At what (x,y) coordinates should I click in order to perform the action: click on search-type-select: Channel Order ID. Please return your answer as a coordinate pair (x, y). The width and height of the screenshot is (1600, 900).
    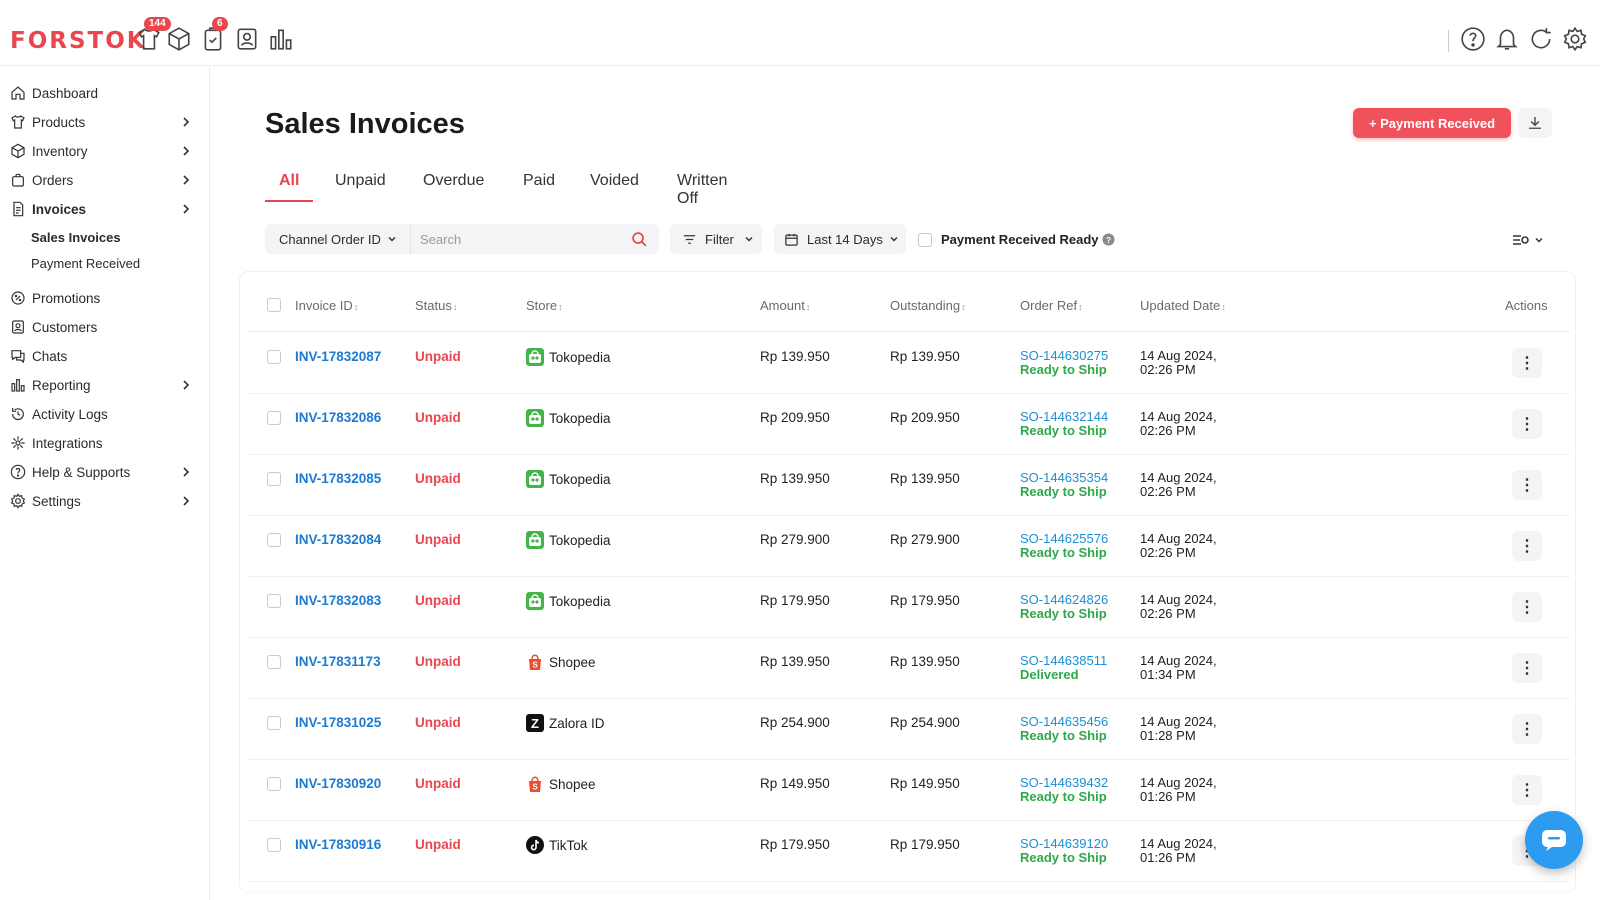
    Looking at the image, I should click on (338, 239).